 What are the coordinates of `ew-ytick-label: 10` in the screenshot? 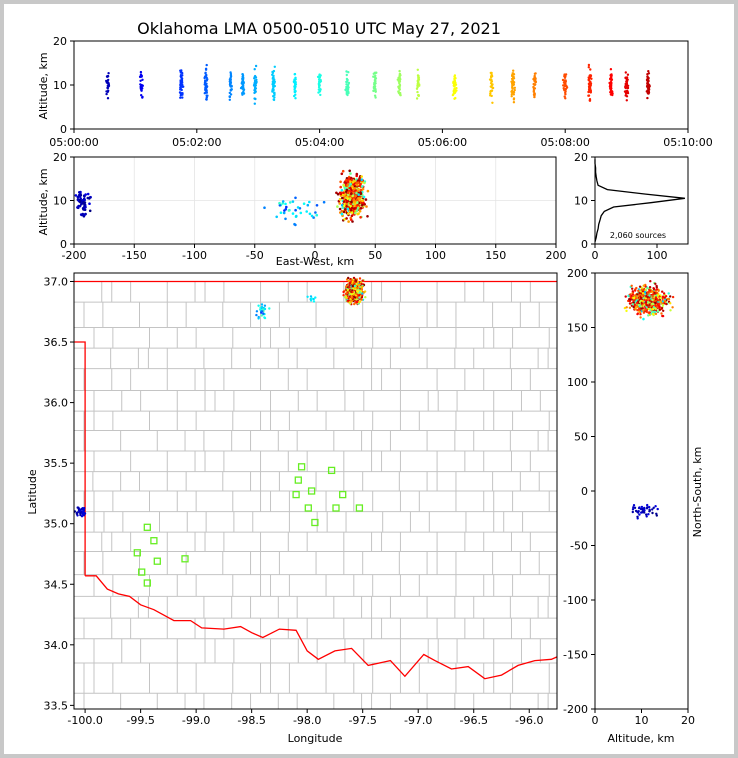 It's located at (60, 201).